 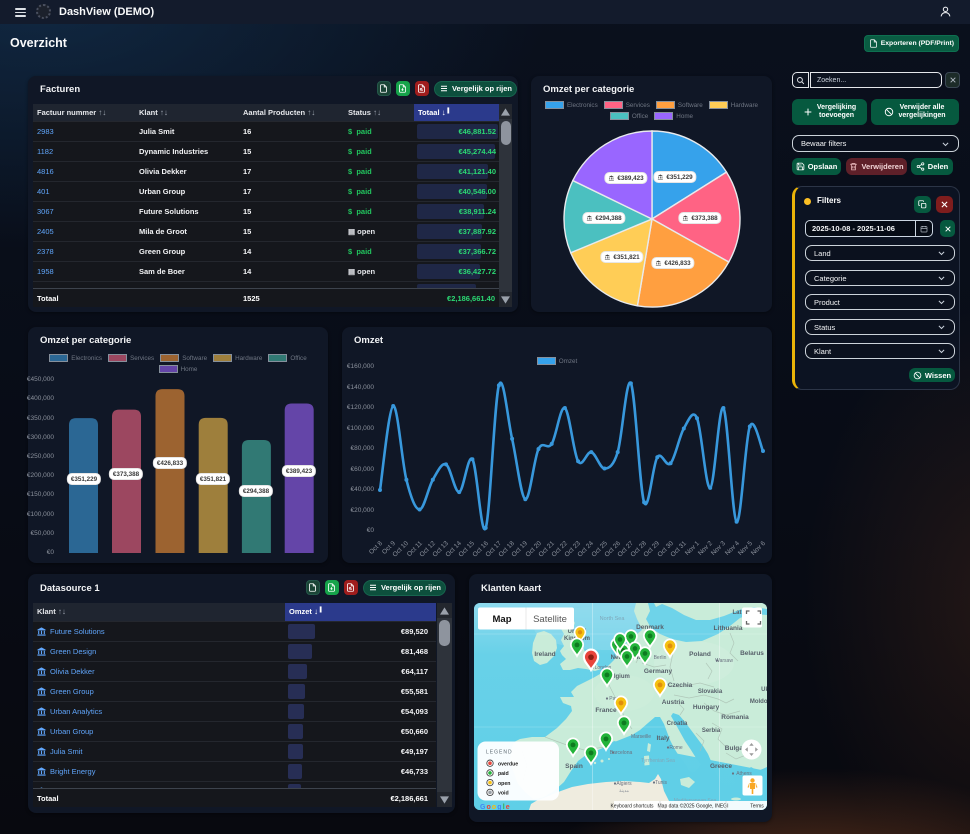 I want to click on svg-text: North Sea, so click(x=613, y=619).